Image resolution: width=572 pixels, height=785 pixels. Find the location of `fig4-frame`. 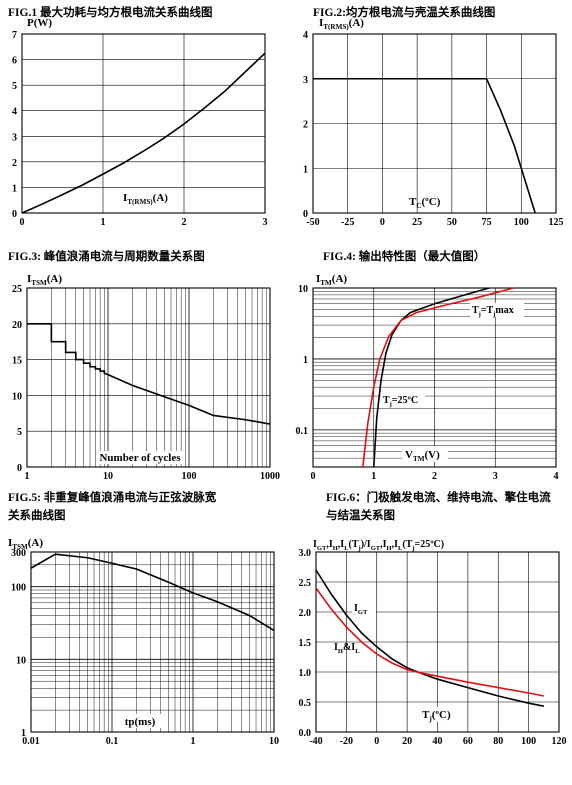

fig4-frame is located at coordinates (434, 377).